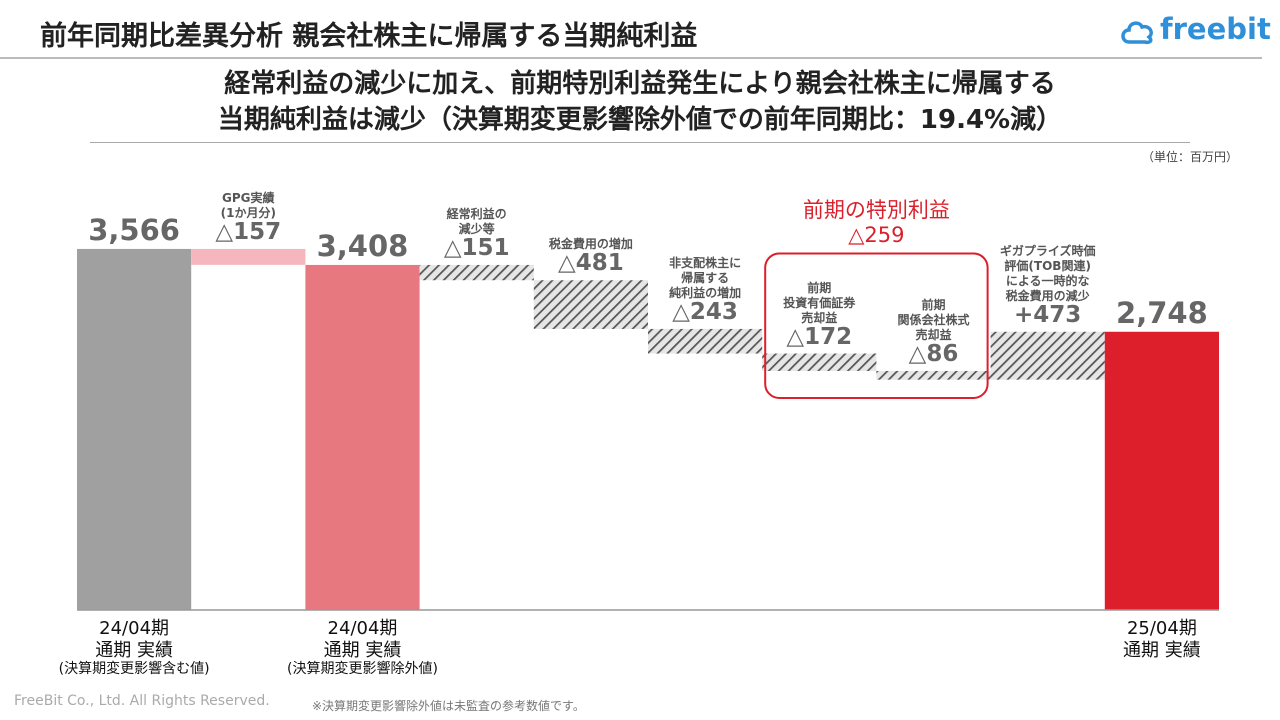 The width and height of the screenshot is (1280, 720). Describe the element at coordinates (590, 244) in the screenshot. I see `category-label: 税金費用の増加` at that location.